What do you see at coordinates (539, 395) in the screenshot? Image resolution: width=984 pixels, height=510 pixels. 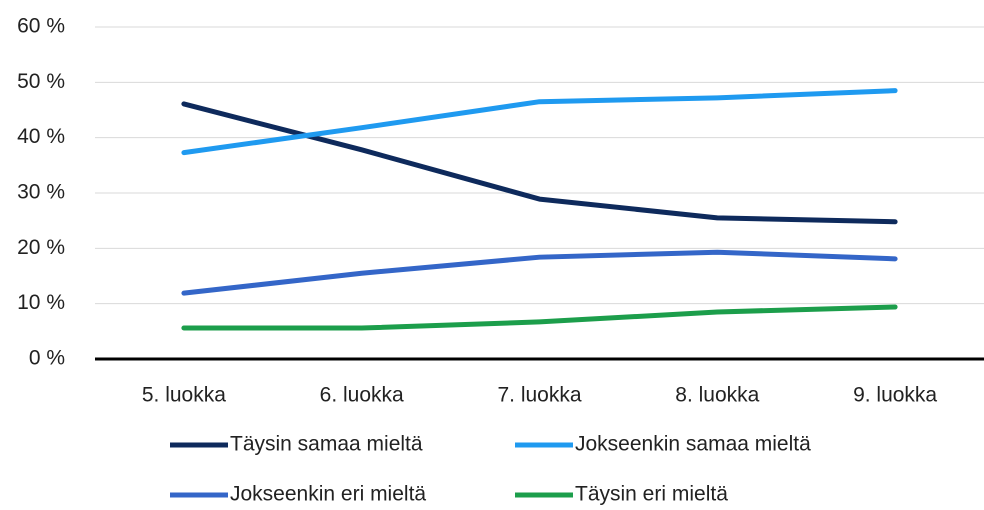 I see `x-tick-label: 7. luokka` at bounding box center [539, 395].